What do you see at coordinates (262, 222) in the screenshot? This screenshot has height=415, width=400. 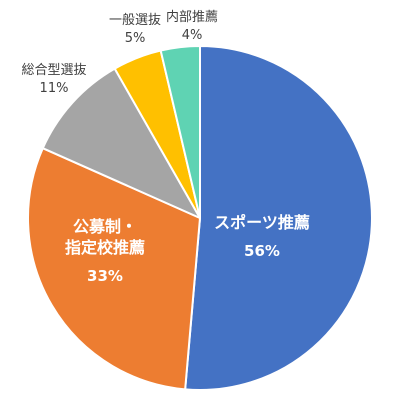 I see `slice-label-0-line-0: スポーツ推薦` at bounding box center [262, 222].